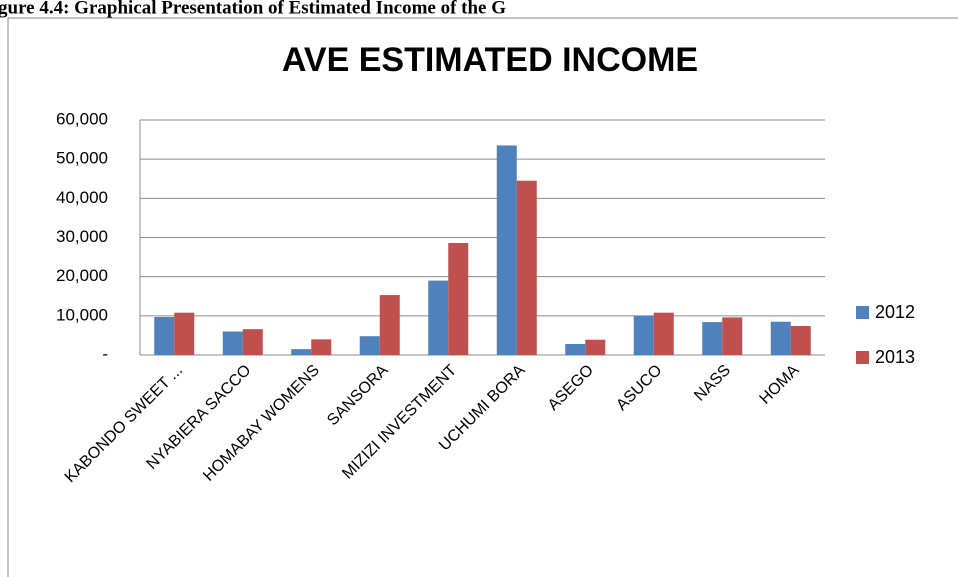 This screenshot has width=958, height=577. I want to click on y-tick-label: -, so click(105, 353).